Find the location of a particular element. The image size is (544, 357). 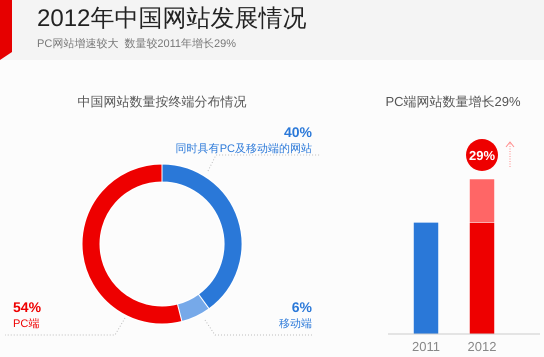

text: PC网站增速较大 数量较2011年增长29% is located at coordinates (136, 43).